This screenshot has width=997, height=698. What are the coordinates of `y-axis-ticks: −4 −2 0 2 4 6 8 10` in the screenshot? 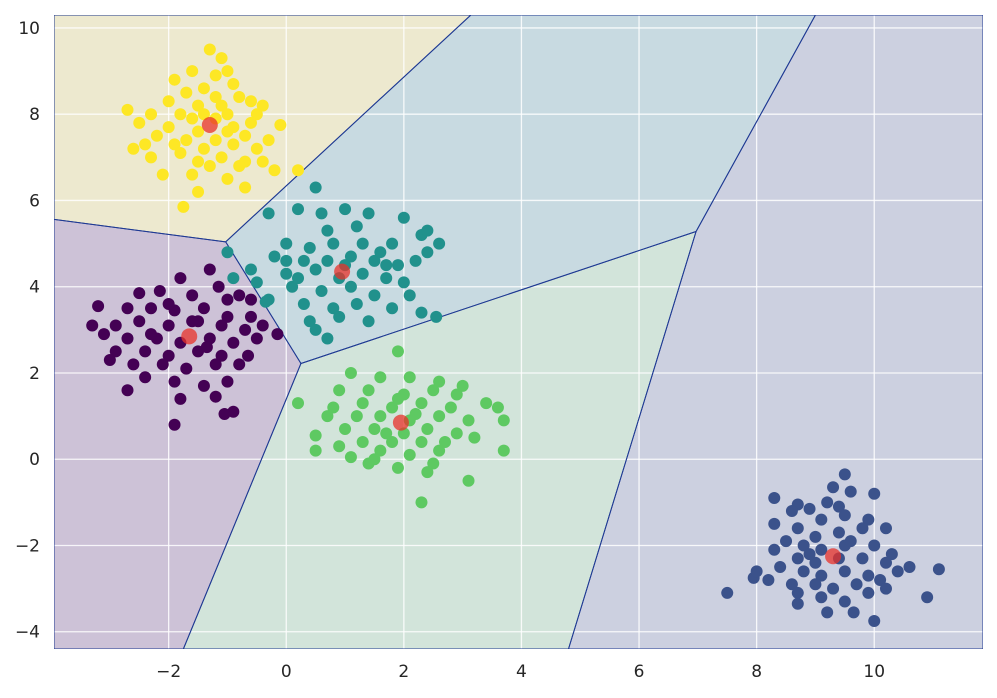 It's located at (27, 331).